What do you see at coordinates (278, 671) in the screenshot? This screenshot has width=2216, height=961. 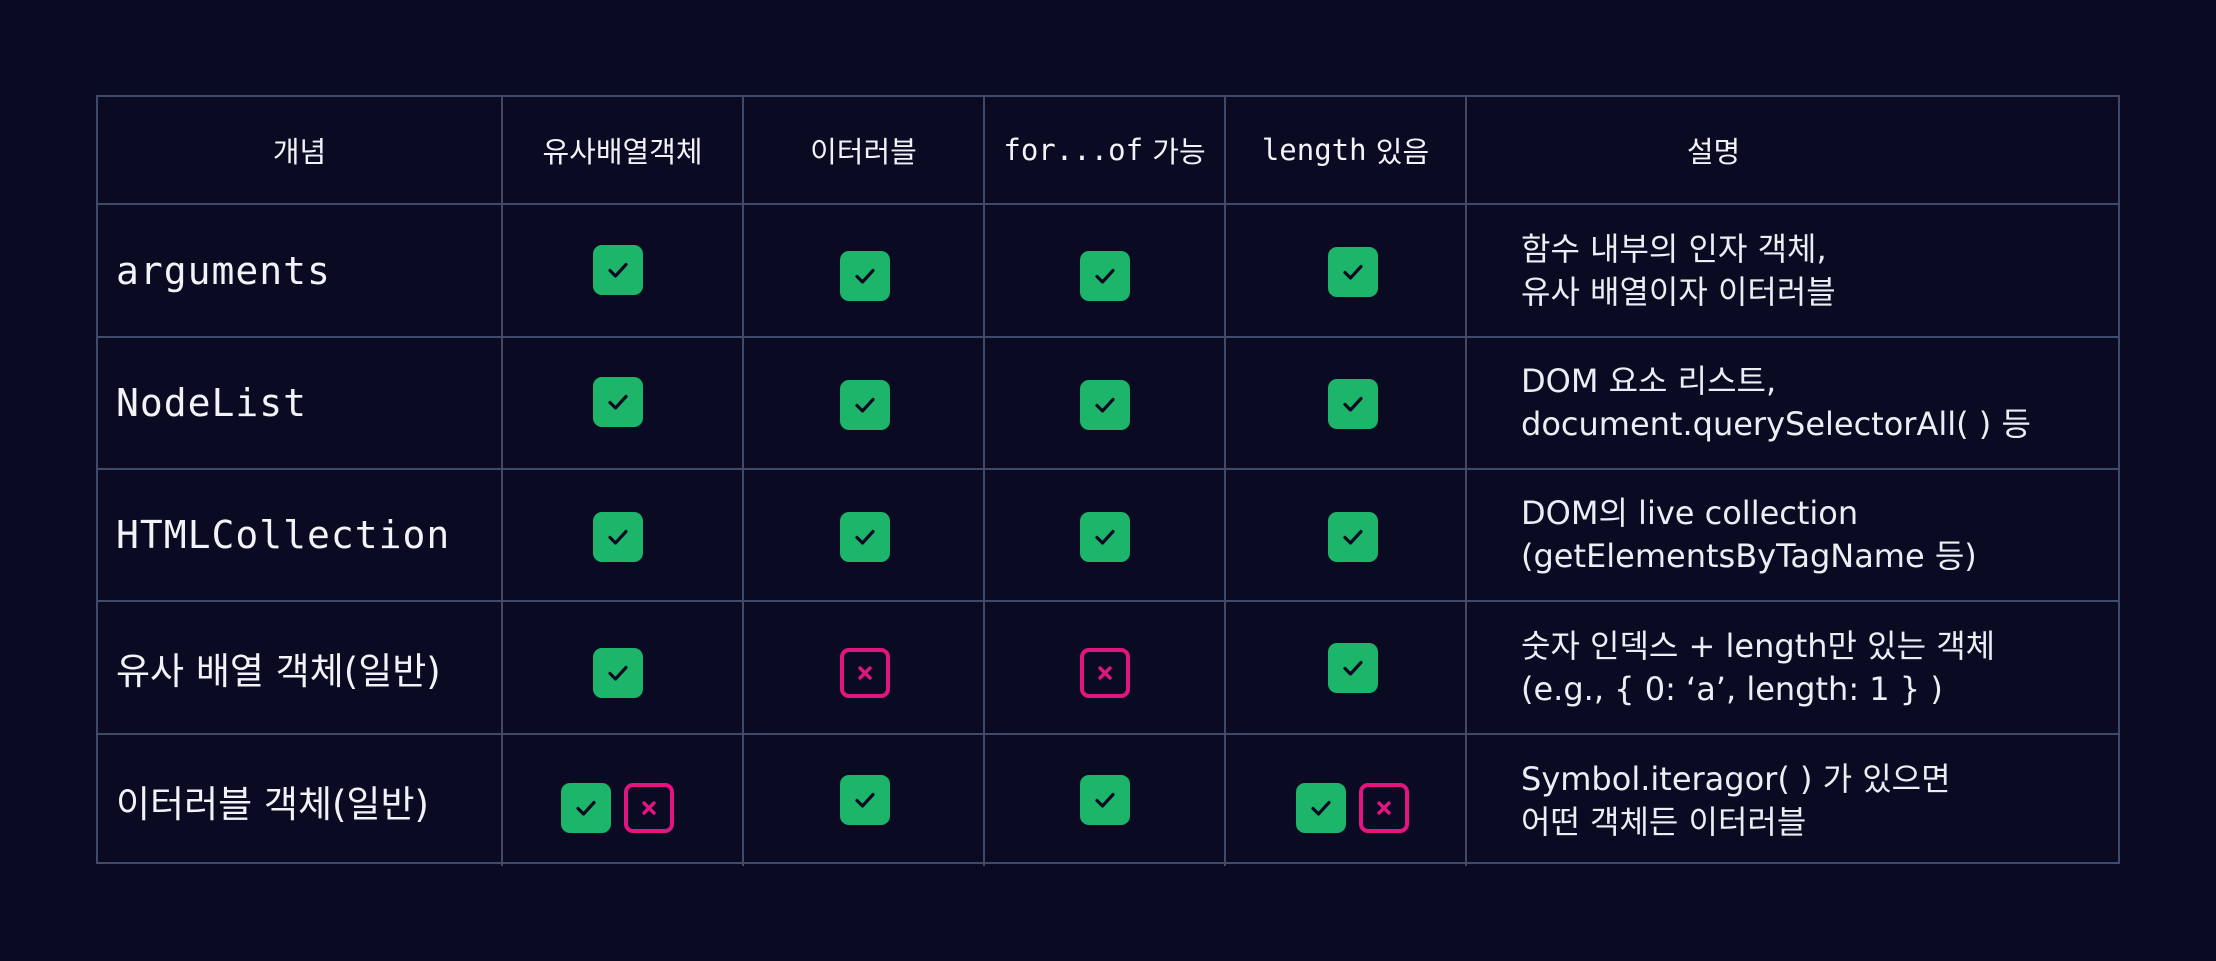 I see `concept-label: 유사 배열 객체(일반)` at bounding box center [278, 671].